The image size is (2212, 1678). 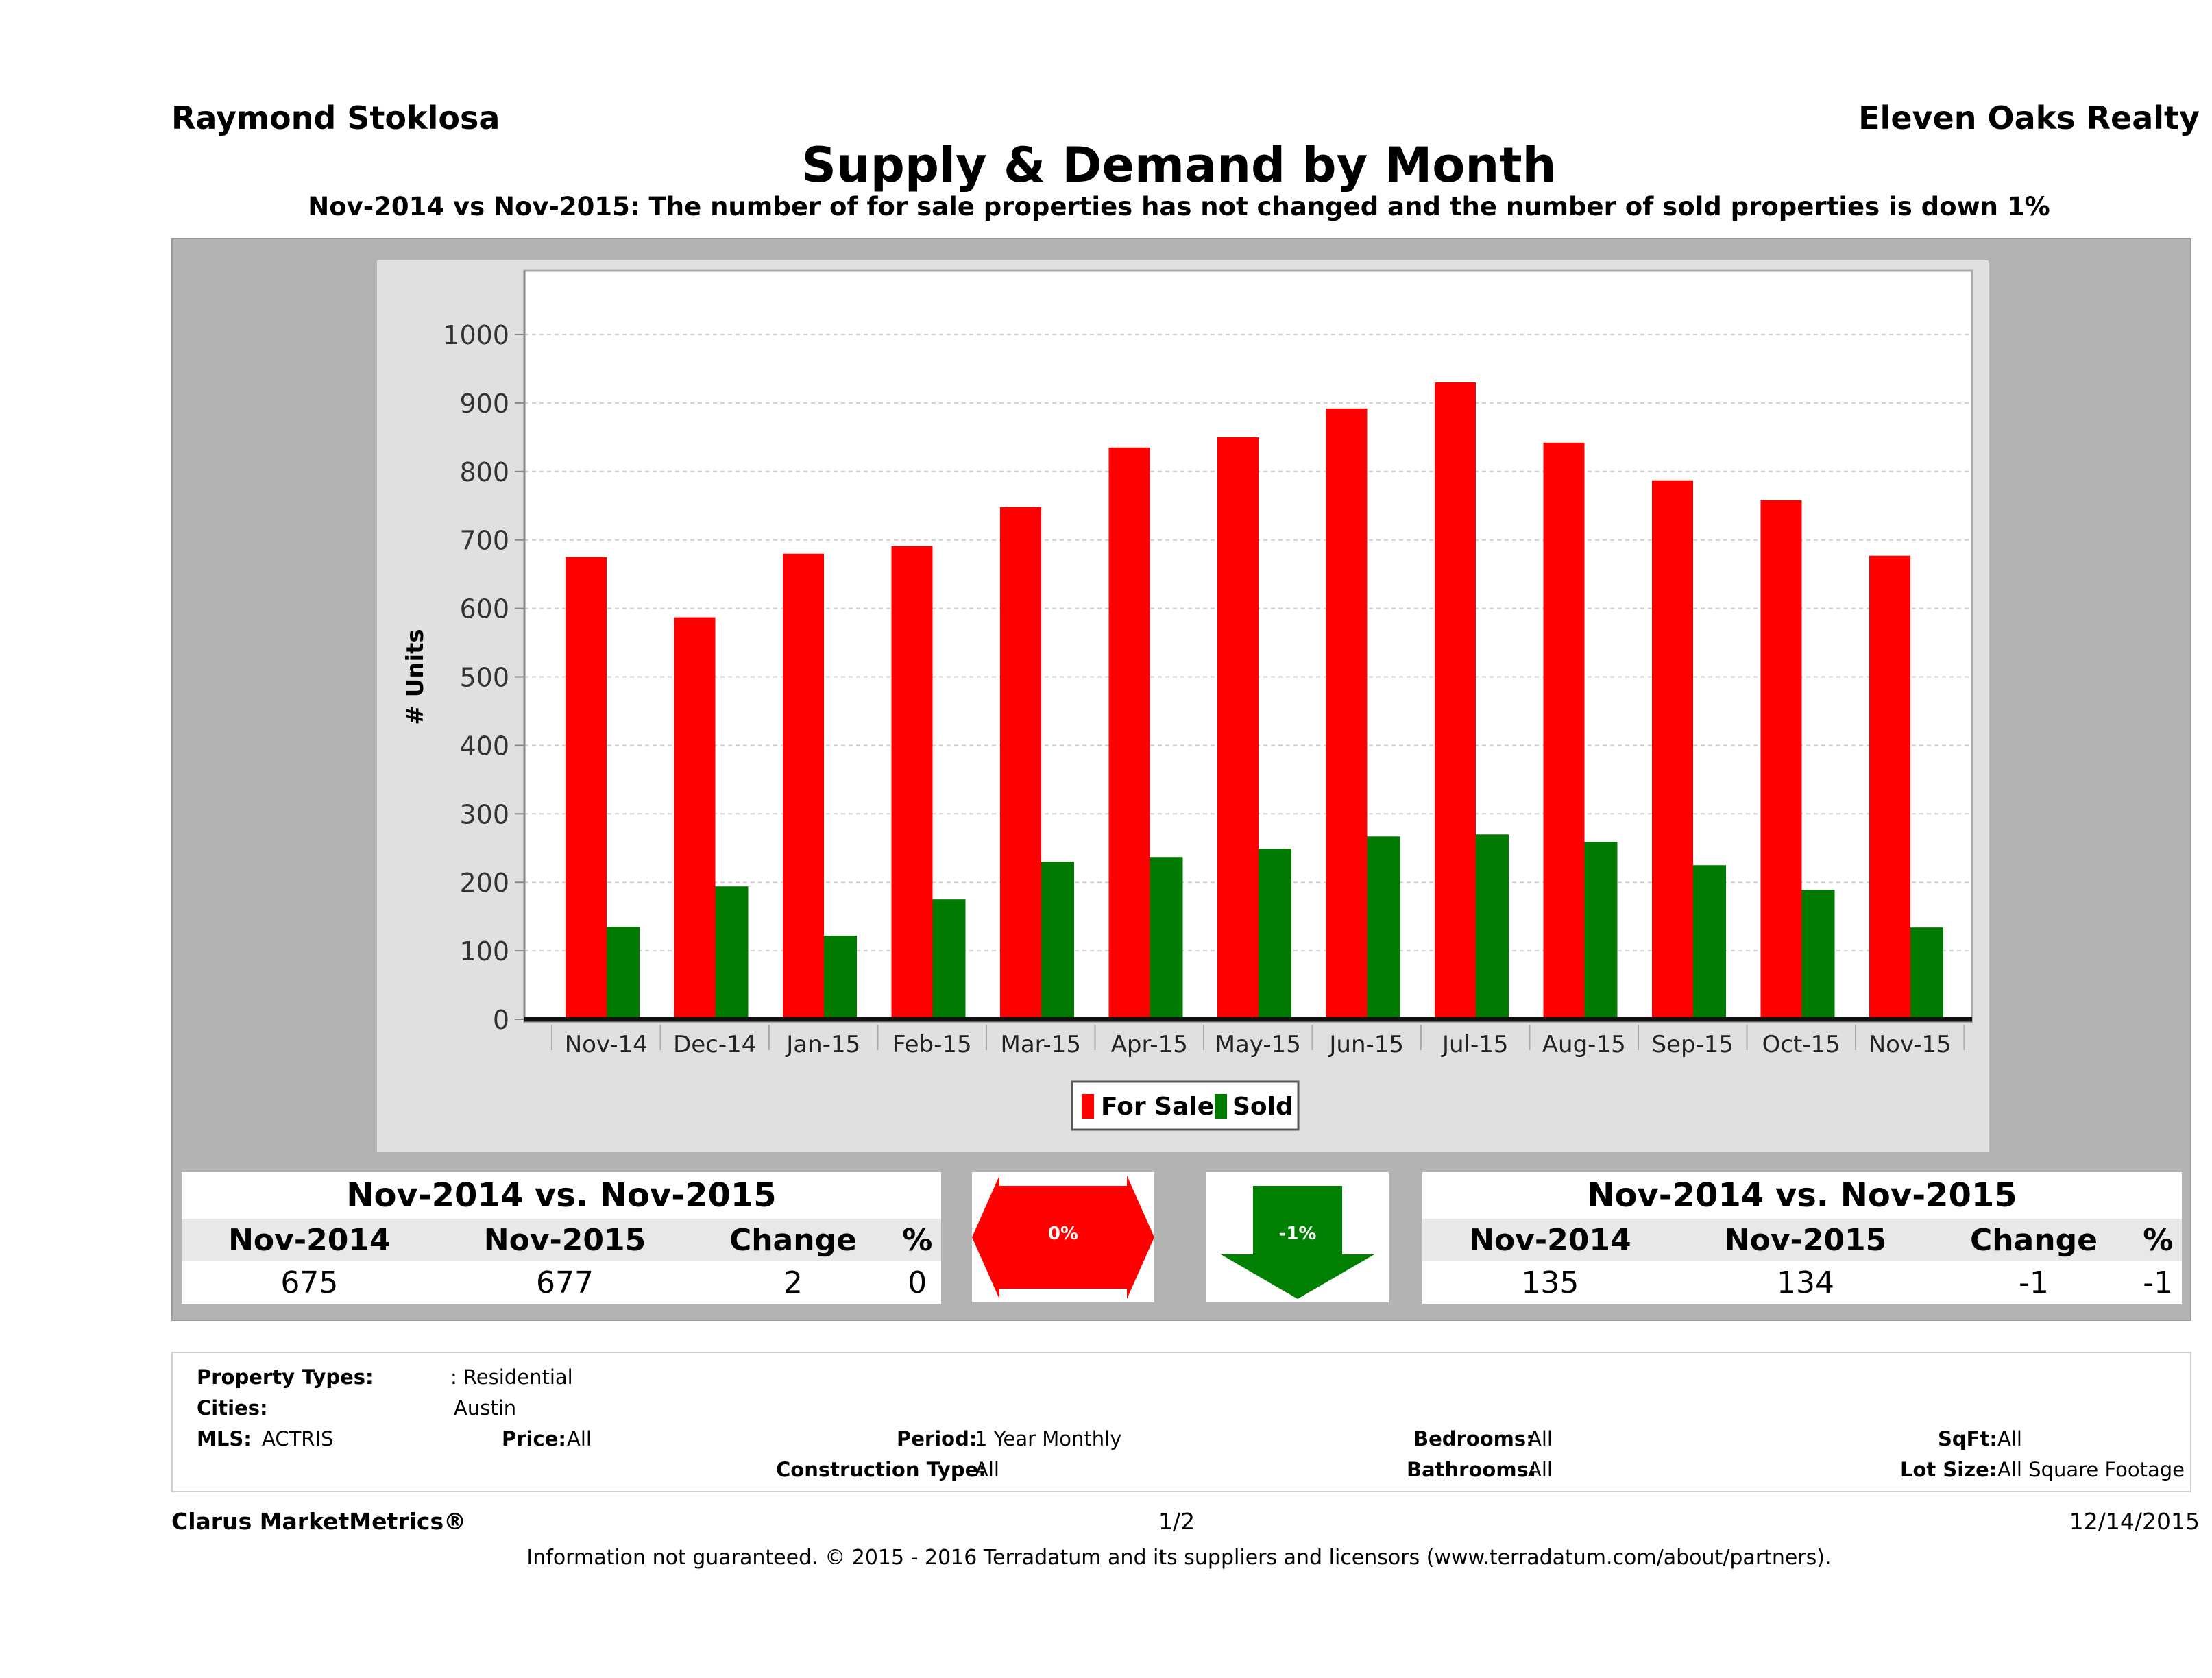 I want to click on report-date: 12/14/2015, so click(x=2134, y=1521).